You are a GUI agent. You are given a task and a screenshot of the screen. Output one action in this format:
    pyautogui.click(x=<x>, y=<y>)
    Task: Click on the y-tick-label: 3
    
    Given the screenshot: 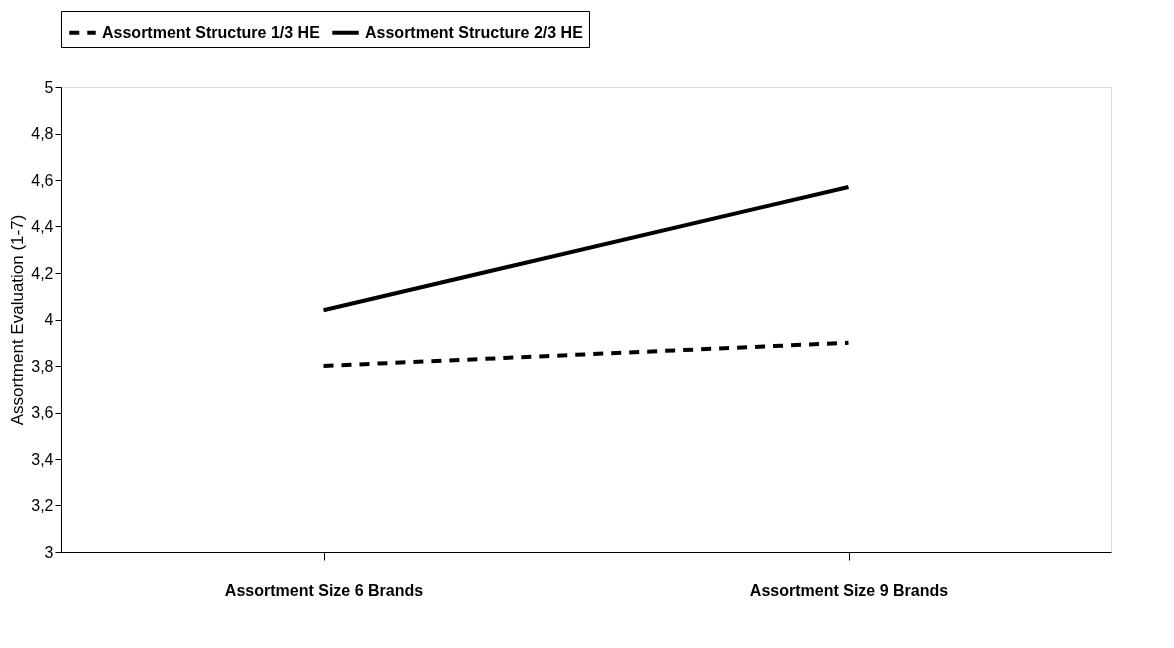 What is the action you would take?
    pyautogui.click(x=49, y=552)
    